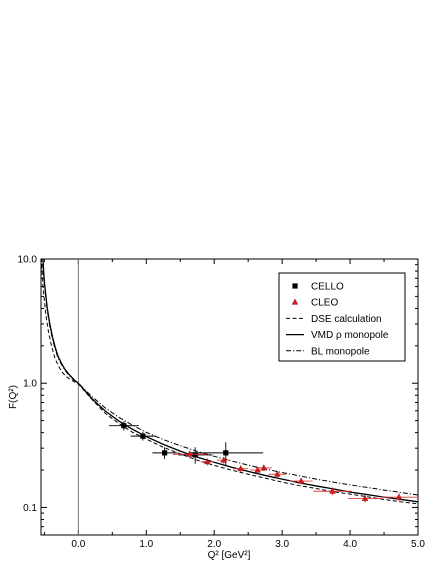 Image resolution: width=436 pixels, height=564 pixels. What do you see at coordinates (30, 508) in the screenshot?
I see `y-tick-label: 0.1` at bounding box center [30, 508].